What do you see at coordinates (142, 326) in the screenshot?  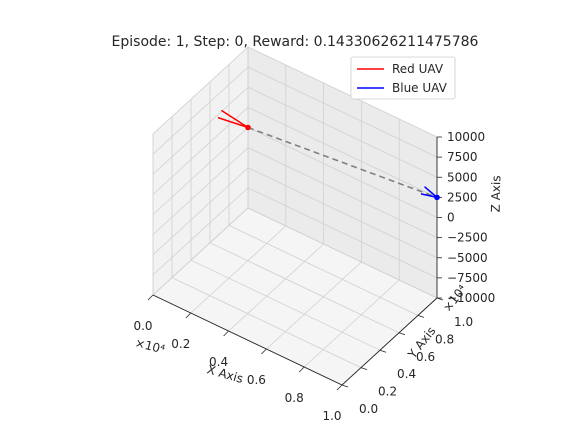 I see `x-tick-label: 0.0` at bounding box center [142, 326].